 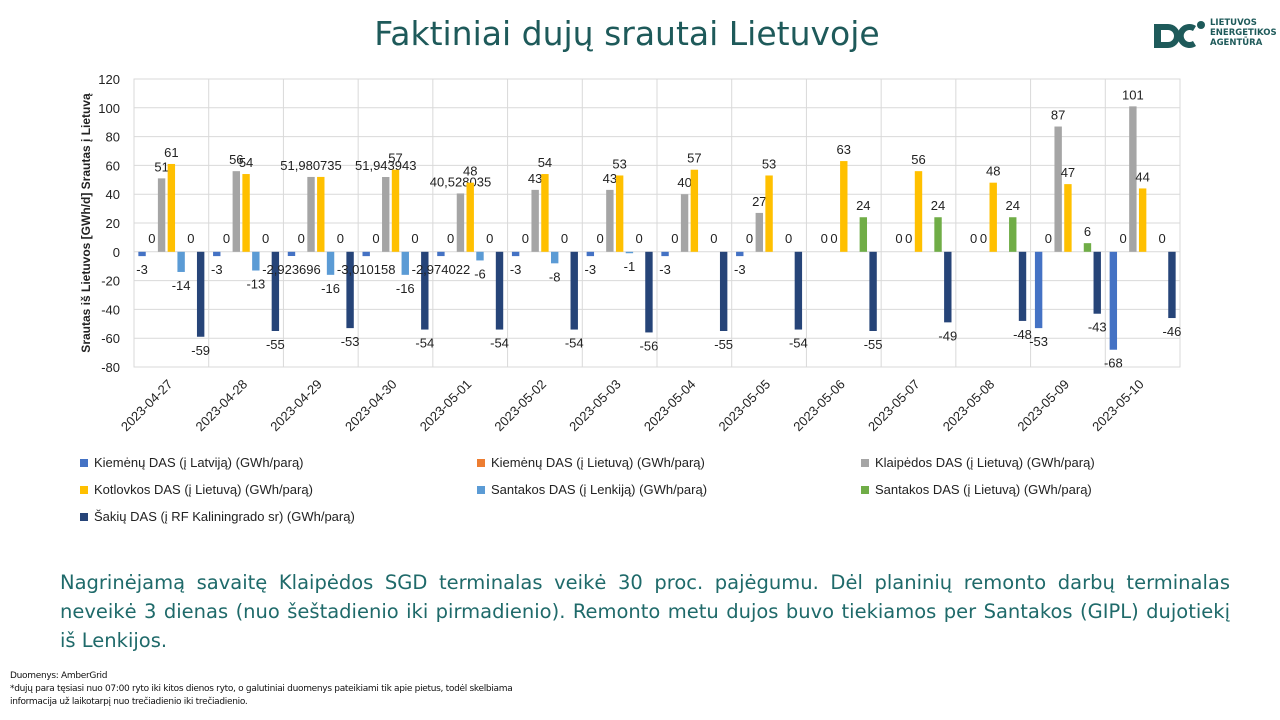 What do you see at coordinates (1022, 334) in the screenshot?
I see `data-label: -48` at bounding box center [1022, 334].